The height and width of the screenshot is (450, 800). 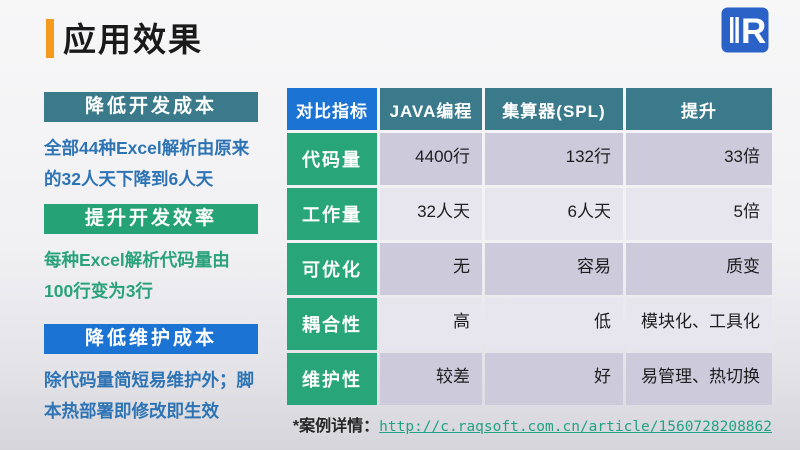 I want to click on raqsoft-logo-icon: R, so click(x=745, y=30).